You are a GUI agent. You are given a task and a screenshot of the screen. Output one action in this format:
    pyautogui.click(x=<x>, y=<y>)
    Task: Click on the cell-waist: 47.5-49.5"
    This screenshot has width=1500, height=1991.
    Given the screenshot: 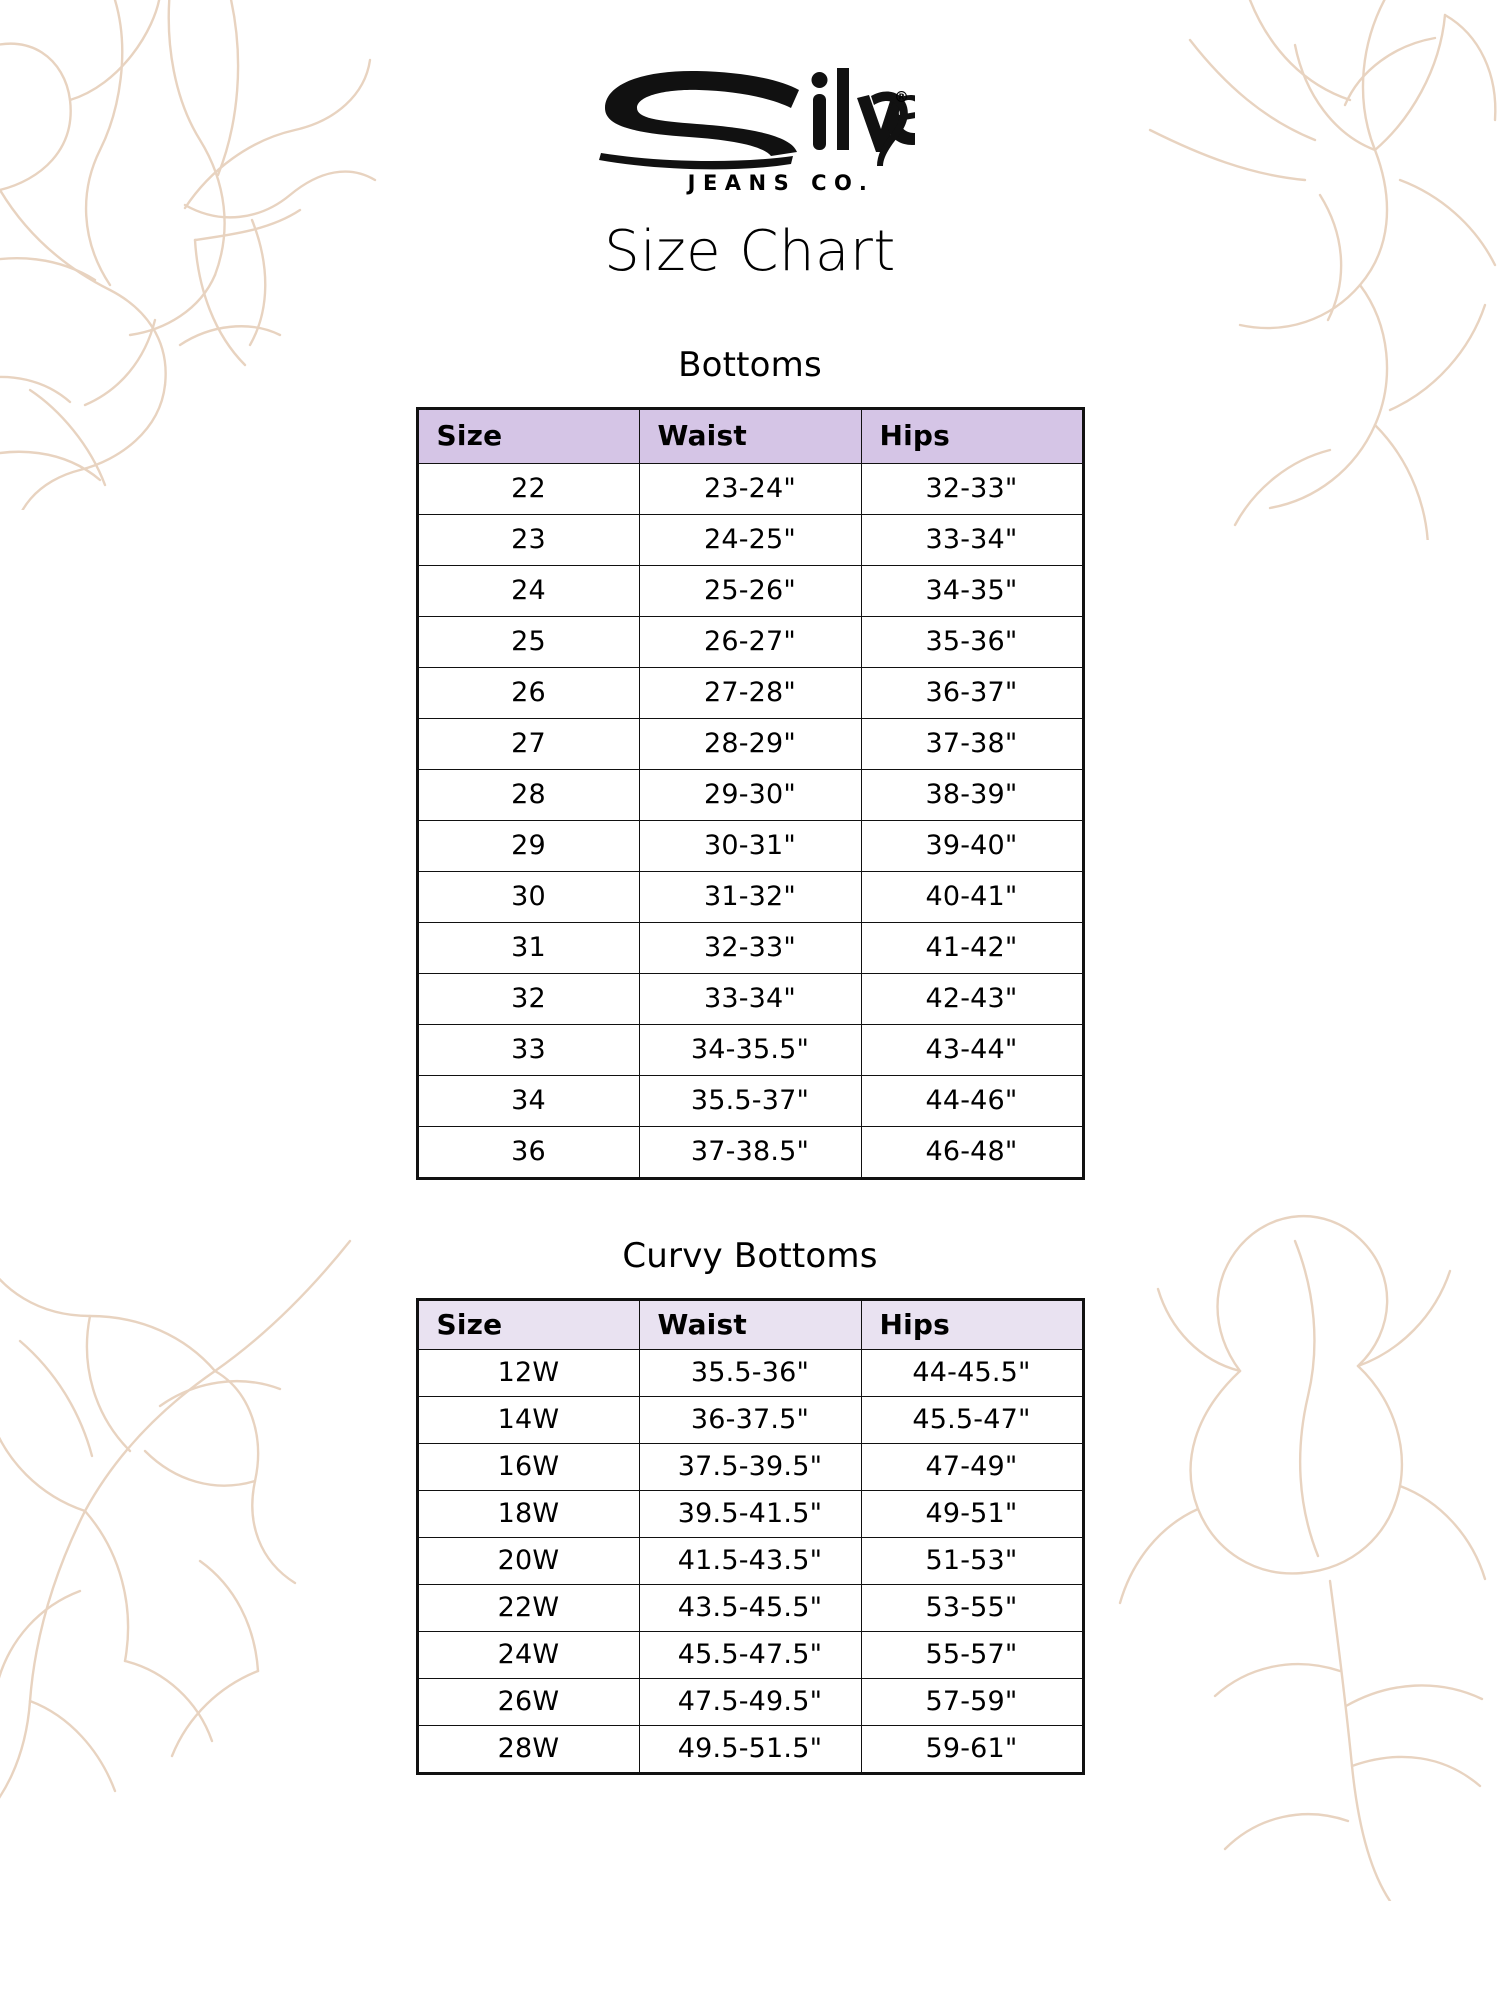 What is the action you would take?
    pyautogui.click(x=750, y=1701)
    